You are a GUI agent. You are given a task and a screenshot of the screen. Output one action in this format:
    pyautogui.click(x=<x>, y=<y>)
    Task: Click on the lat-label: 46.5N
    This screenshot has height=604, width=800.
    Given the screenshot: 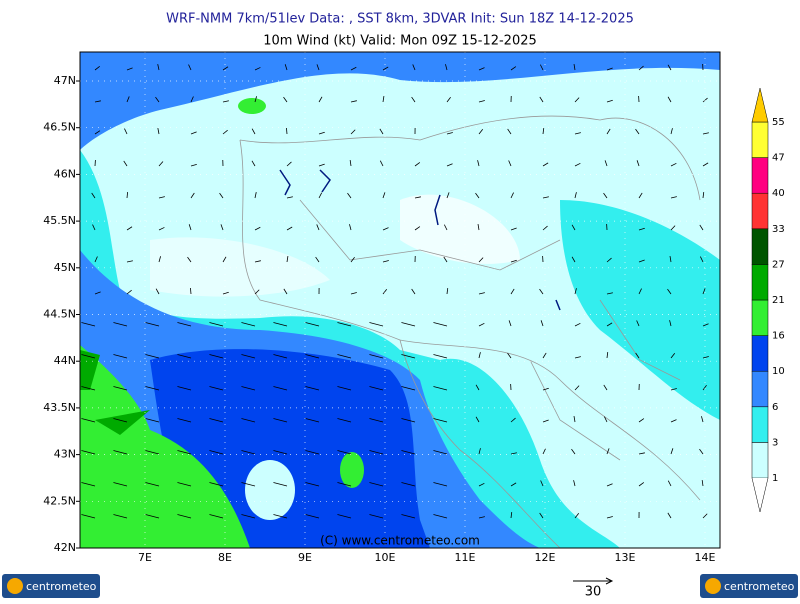 What is the action you would take?
    pyautogui.click(x=59, y=127)
    